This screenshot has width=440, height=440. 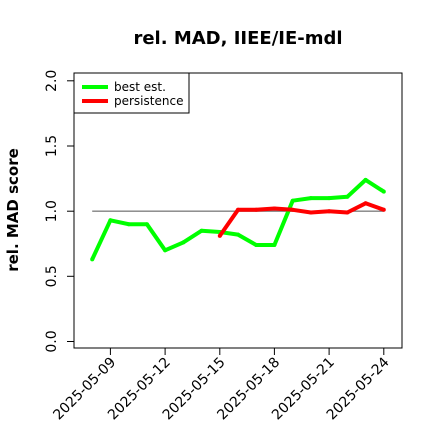 I want to click on y-tick-label: 1.5, so click(x=52, y=146).